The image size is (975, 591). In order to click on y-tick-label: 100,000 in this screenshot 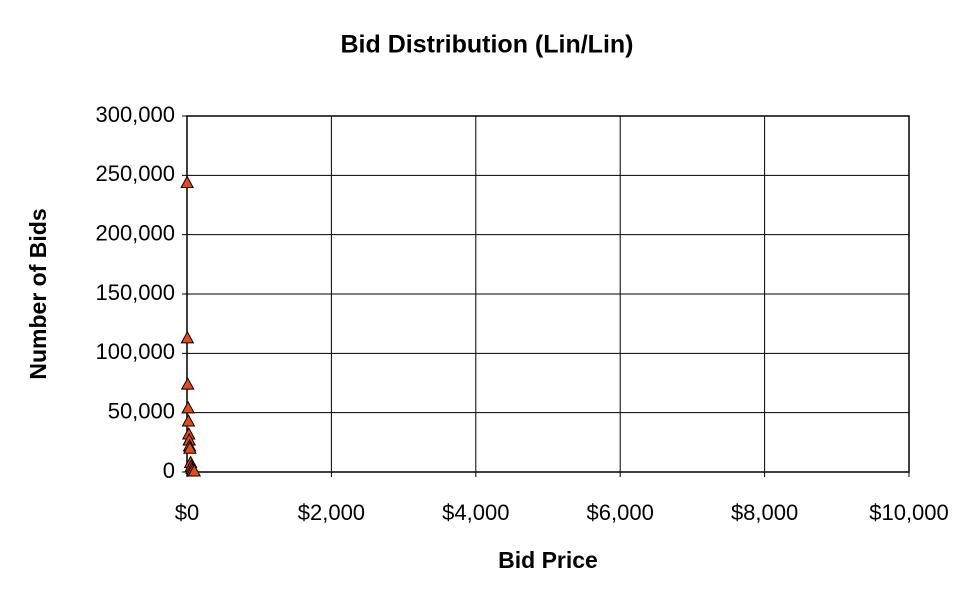, I will do `click(135, 351)`.